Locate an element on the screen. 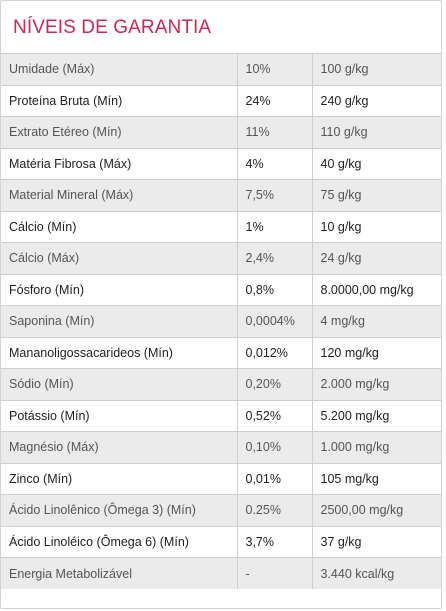  percent-value-cell: 3,7% is located at coordinates (274, 541).